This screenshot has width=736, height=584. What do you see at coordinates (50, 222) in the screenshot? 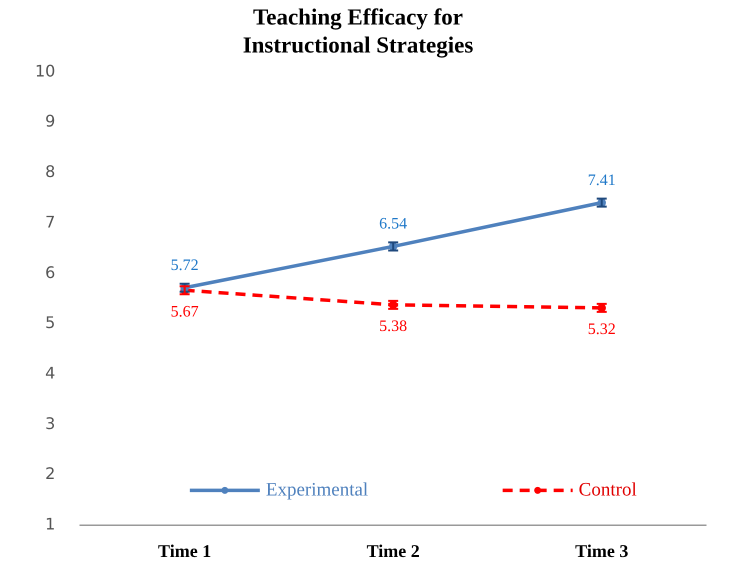
I see `y-tick-label: 7` at bounding box center [50, 222].